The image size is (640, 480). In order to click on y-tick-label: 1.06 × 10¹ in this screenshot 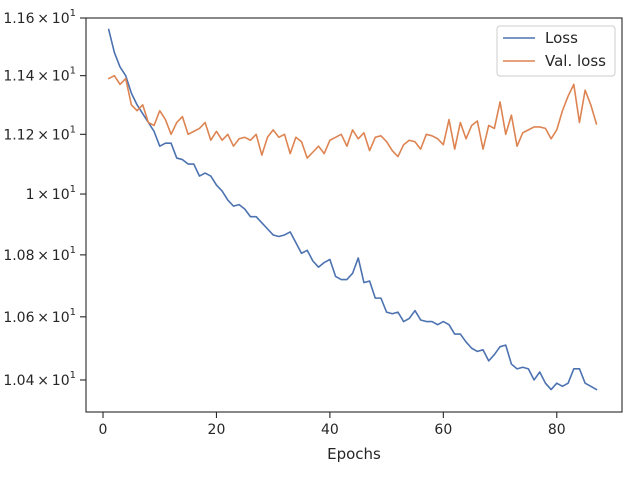, I will do `click(39, 316)`.